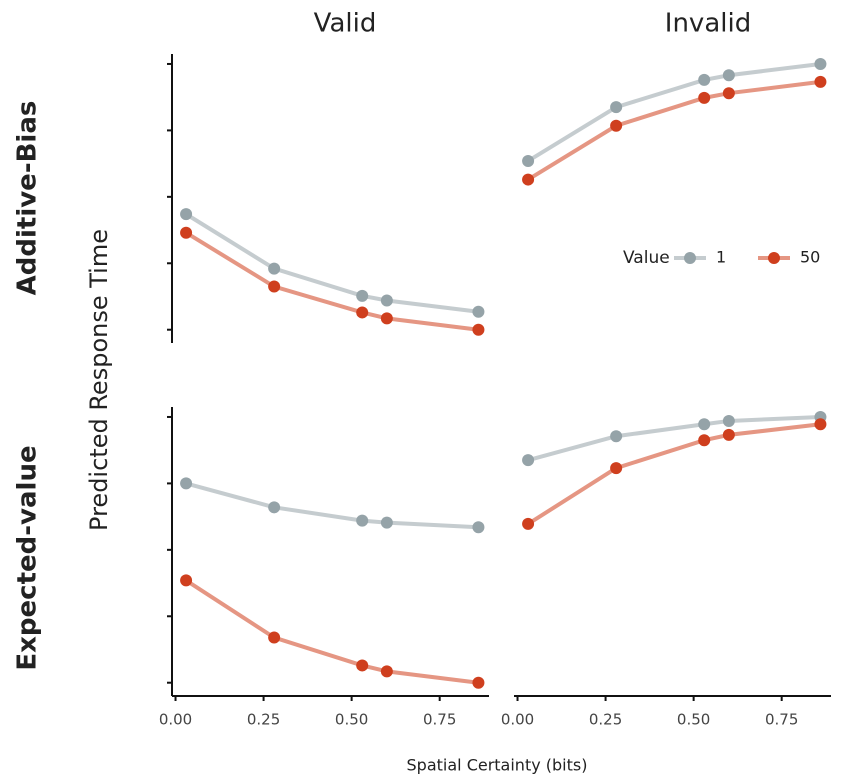 Image resolution: width=846 pixels, height=781 pixels. What do you see at coordinates (28, 198) in the screenshot?
I see `row-title: Additive-Bias` at bounding box center [28, 198].